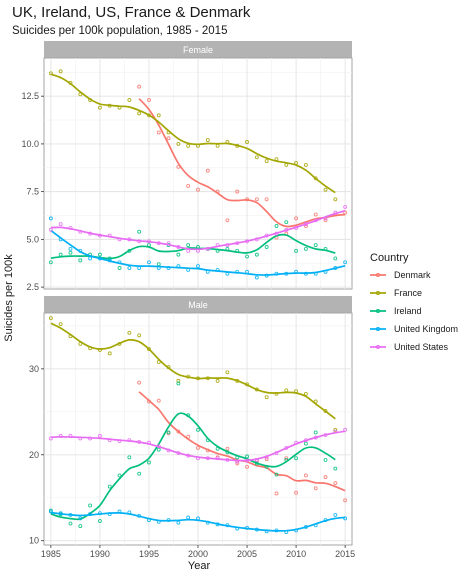  What do you see at coordinates (408, 311) in the screenshot?
I see `legend-label: Ireland` at bounding box center [408, 311].